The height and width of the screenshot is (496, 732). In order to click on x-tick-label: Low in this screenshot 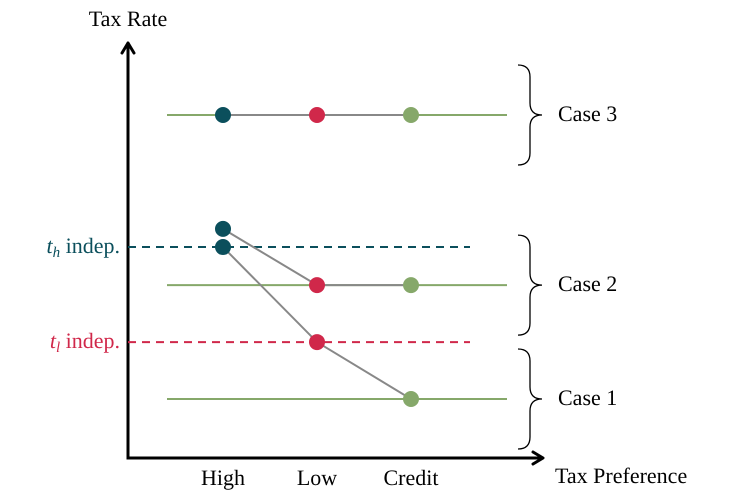, I will do `click(317, 477)`.